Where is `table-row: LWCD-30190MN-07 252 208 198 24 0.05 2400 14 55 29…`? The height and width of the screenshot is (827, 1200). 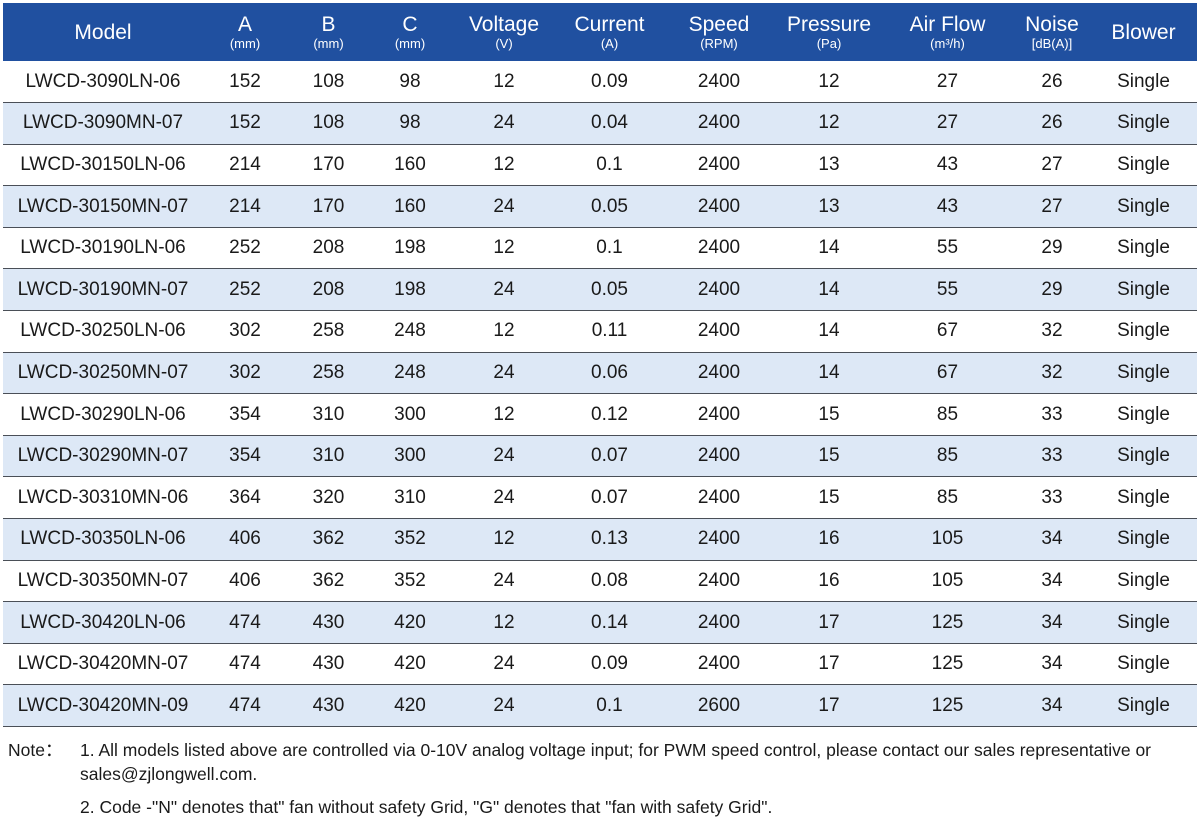
table-row: LWCD-30190MN-07 252 208 198 24 0.05 2400 14 55 29… is located at coordinates (600, 290).